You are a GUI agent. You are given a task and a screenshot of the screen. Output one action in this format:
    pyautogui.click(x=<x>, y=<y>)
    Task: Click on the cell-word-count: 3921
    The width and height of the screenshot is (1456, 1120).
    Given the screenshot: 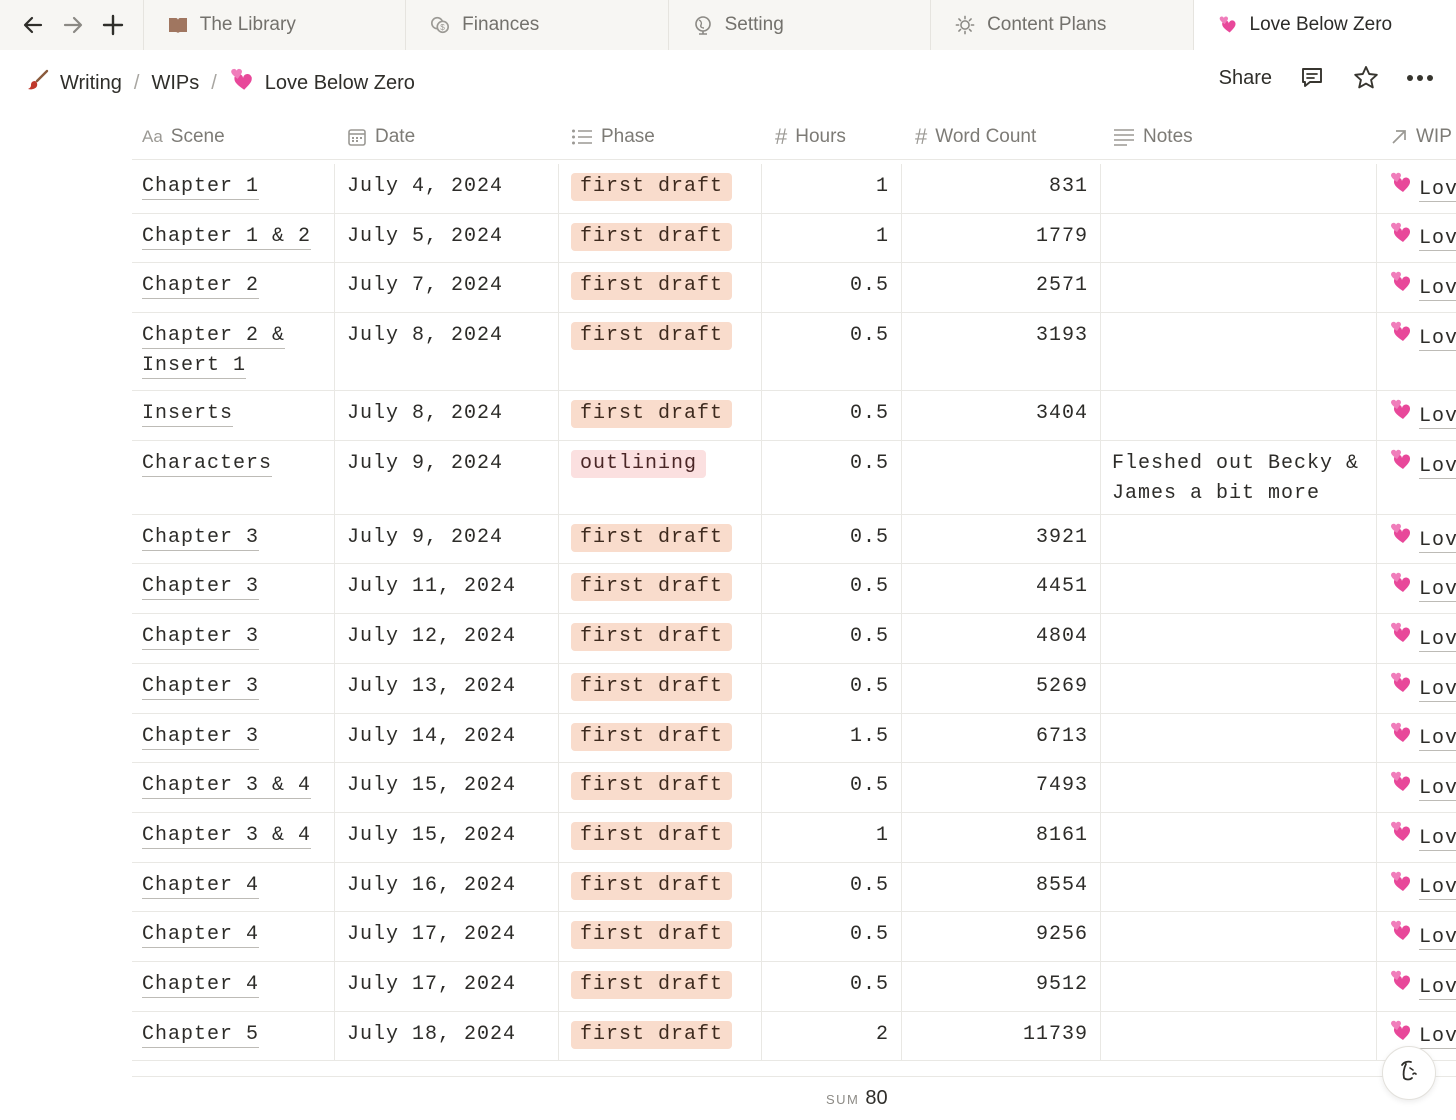 What is the action you would take?
    pyautogui.click(x=1001, y=539)
    